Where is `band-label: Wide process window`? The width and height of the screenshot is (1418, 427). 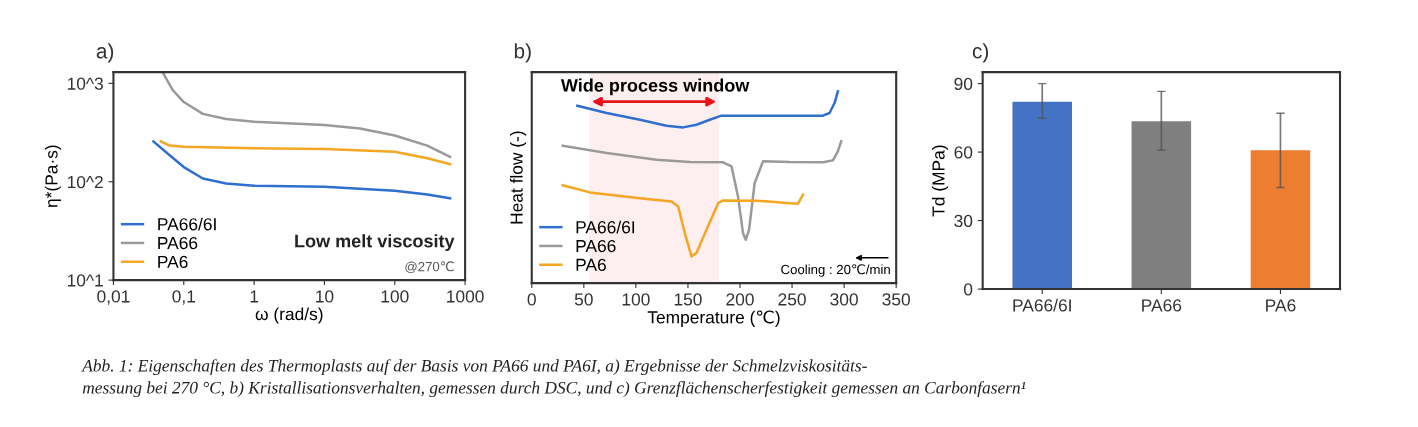 band-label: Wide process window is located at coordinates (655, 87).